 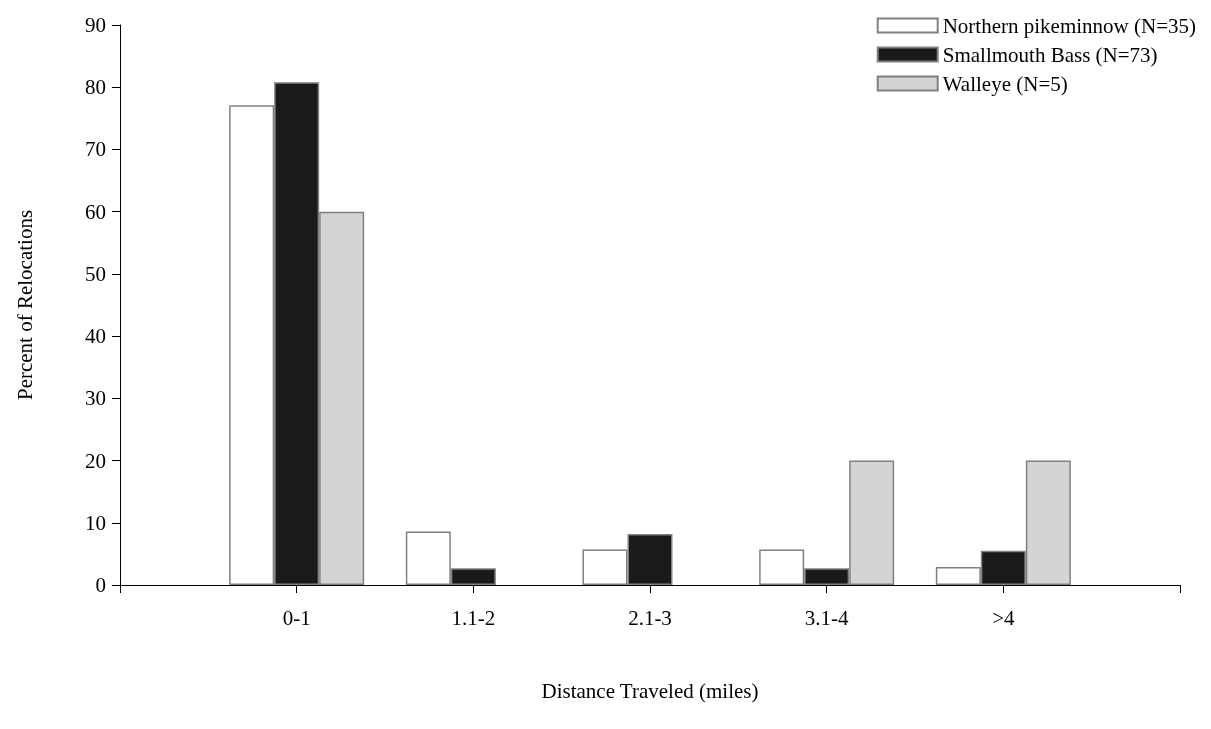 I want to click on y-axis-title: Percent of Relocations, so click(x=24, y=305).